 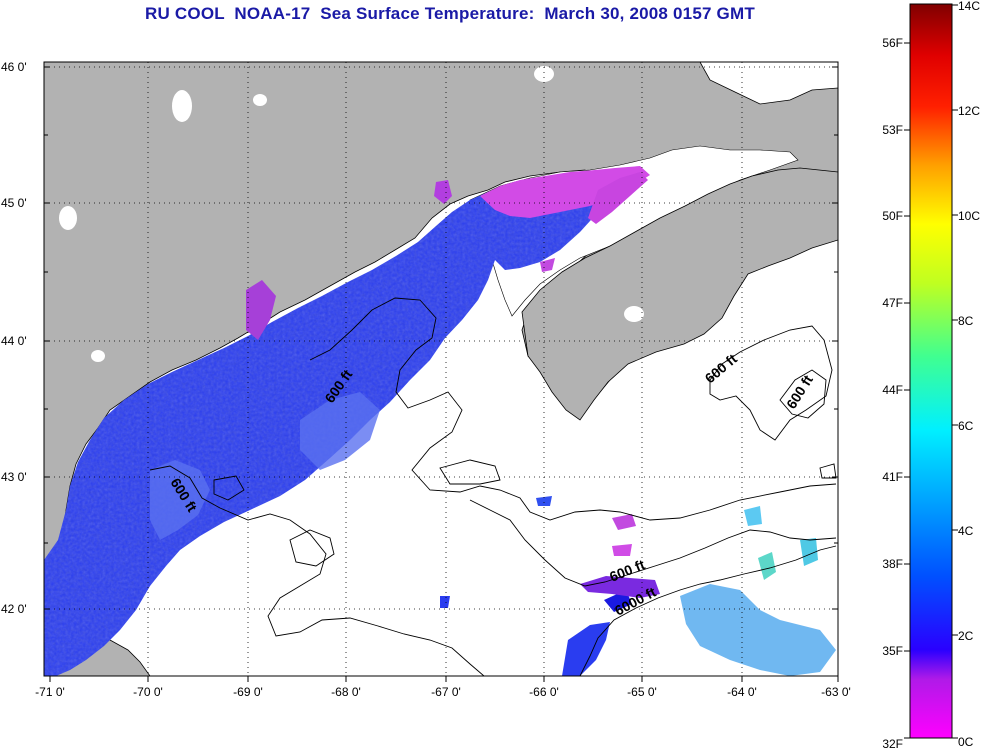 What do you see at coordinates (966, 531) in the screenshot?
I see `colorbar-celsius-label: 4C` at bounding box center [966, 531].